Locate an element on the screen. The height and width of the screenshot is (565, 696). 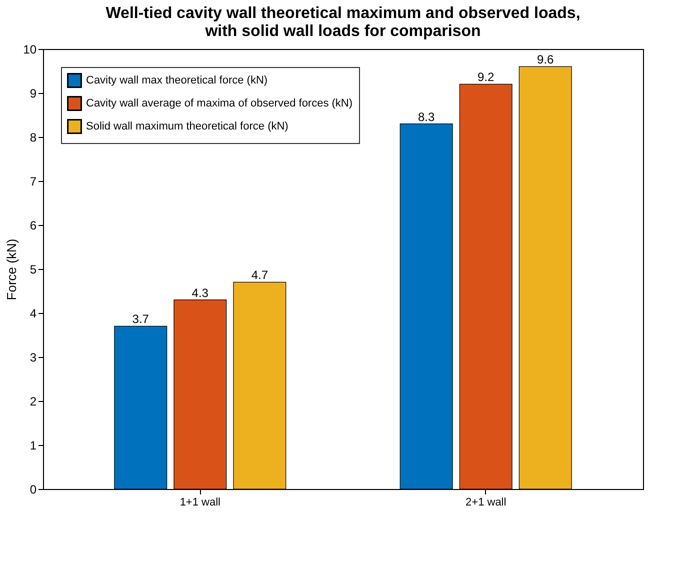
legend-label: Solid wall maximum theoretical force (kN) is located at coordinates (187, 126).